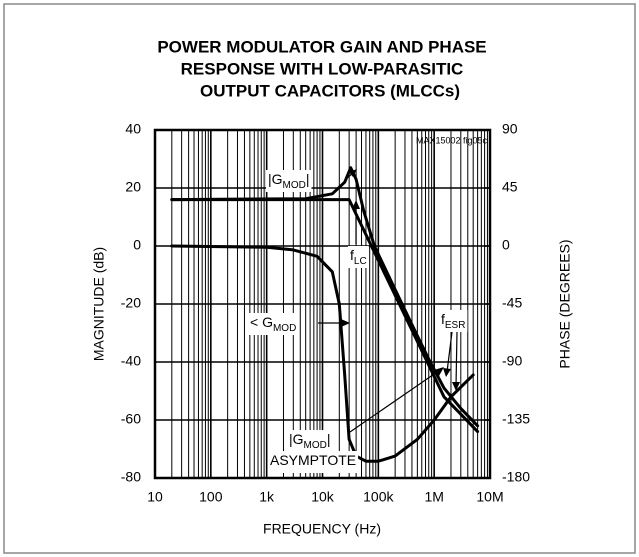 The width and height of the screenshot is (639, 557). What do you see at coordinates (323, 497) in the screenshot?
I see `x-tick-label: 10k` at bounding box center [323, 497].